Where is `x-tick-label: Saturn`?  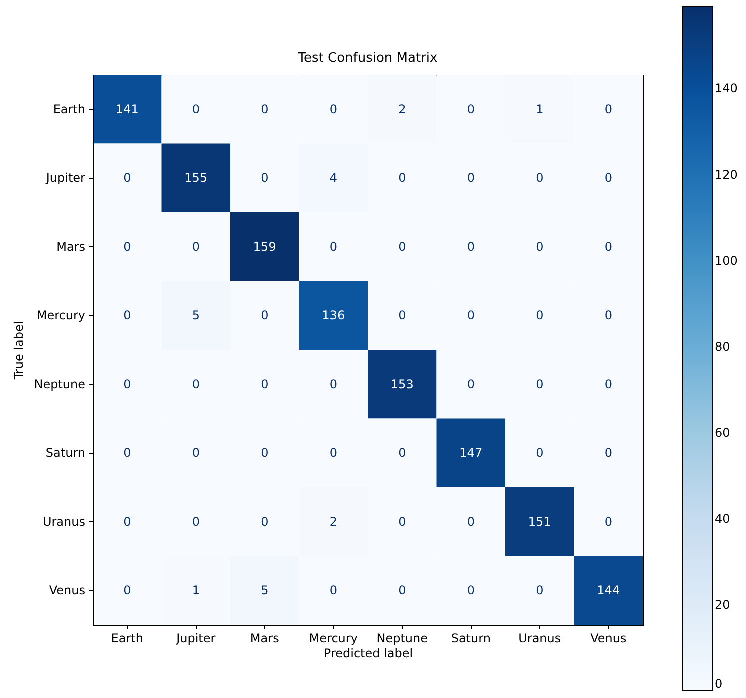
x-tick-label: Saturn is located at coordinates (471, 639).